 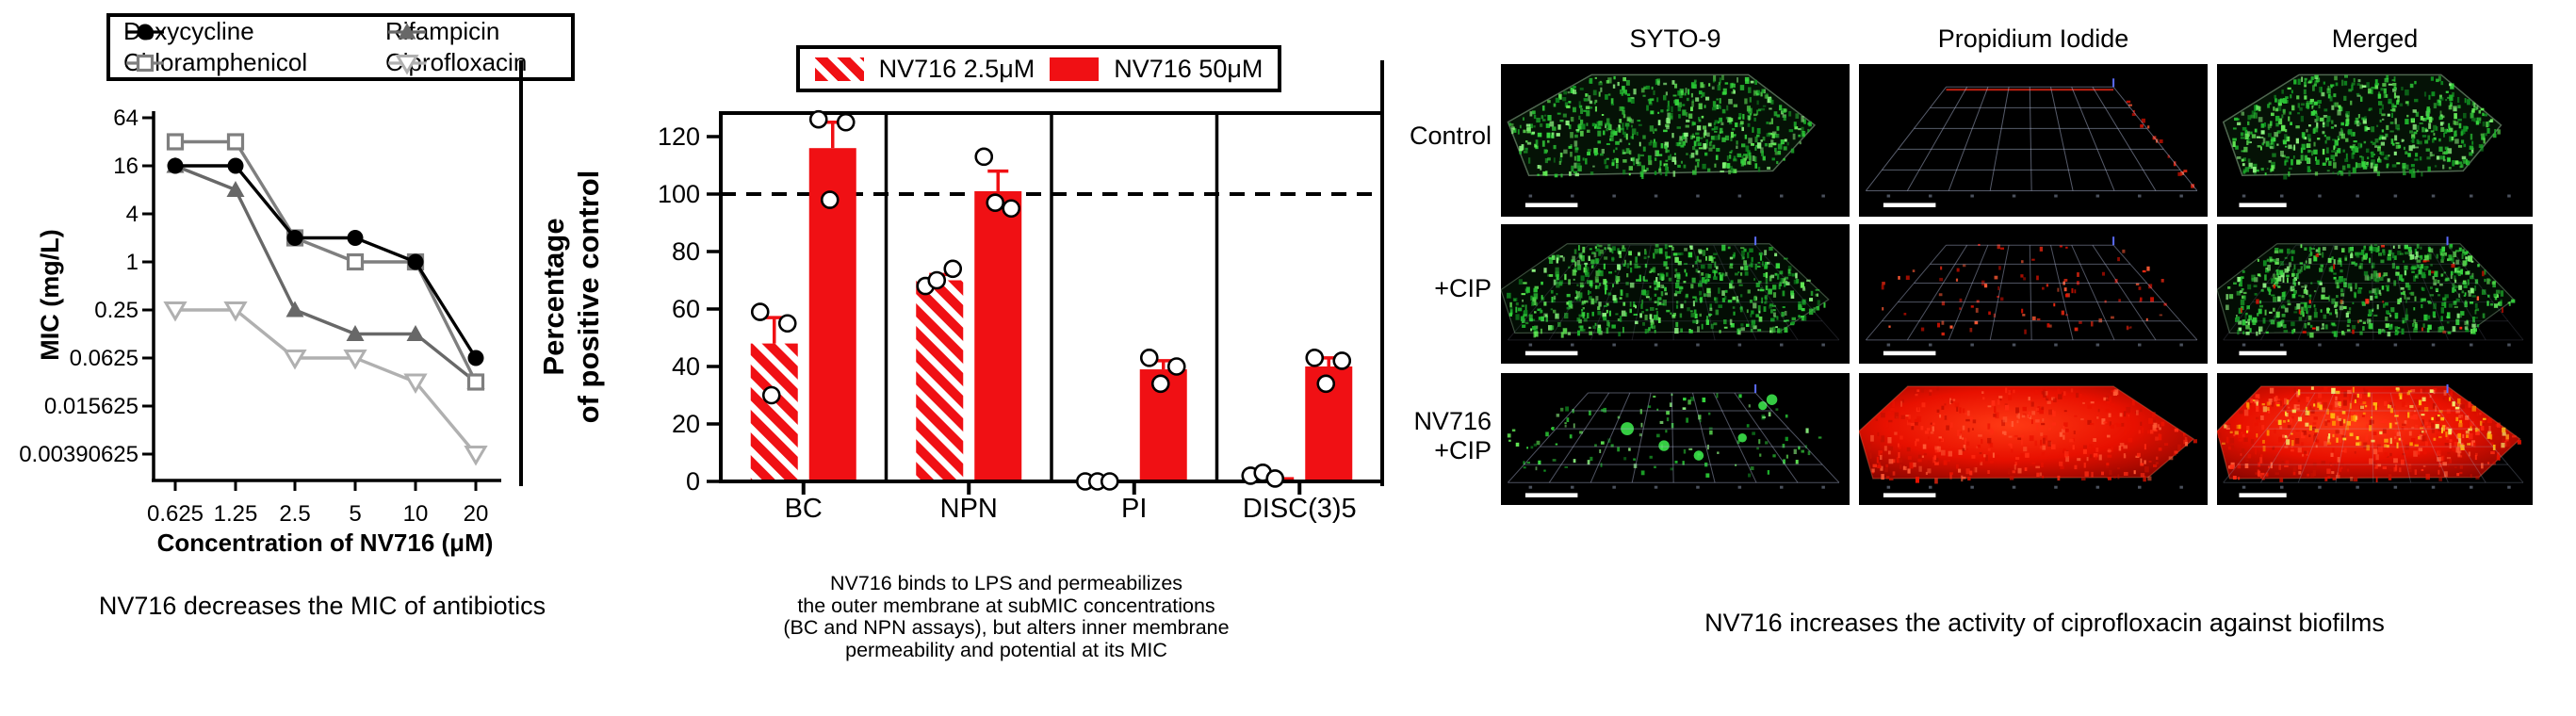 I want to click on series-ciprofloxacin, so click(x=325, y=384).